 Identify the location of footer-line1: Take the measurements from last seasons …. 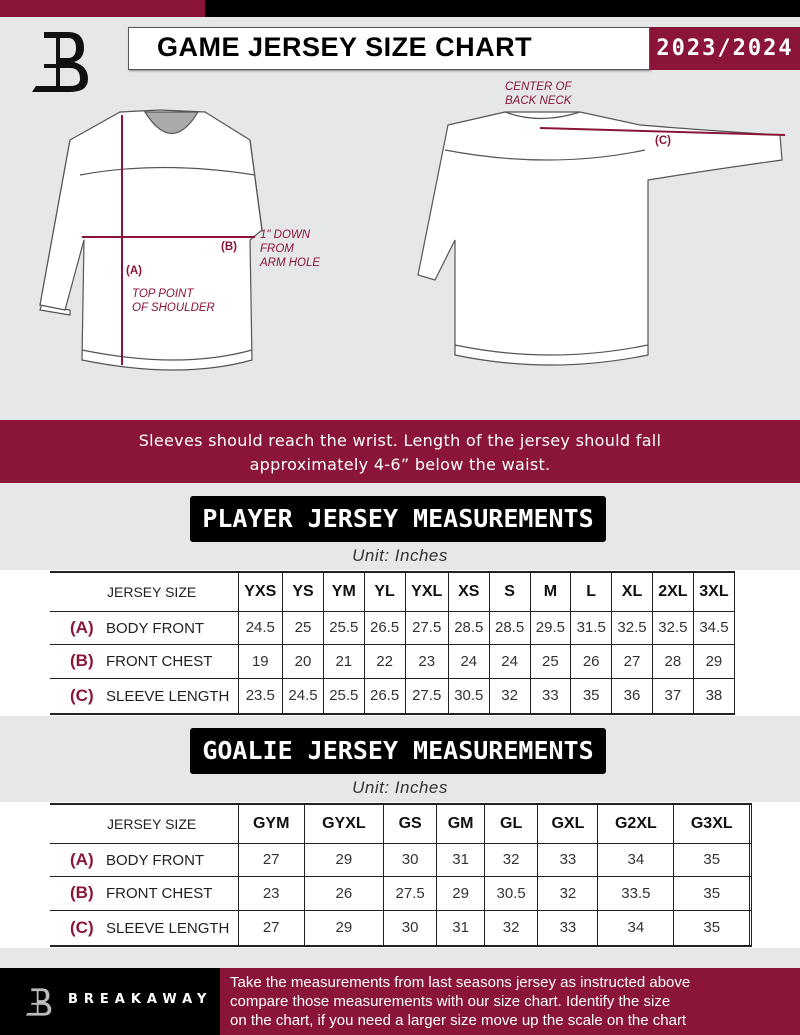
(460, 982).